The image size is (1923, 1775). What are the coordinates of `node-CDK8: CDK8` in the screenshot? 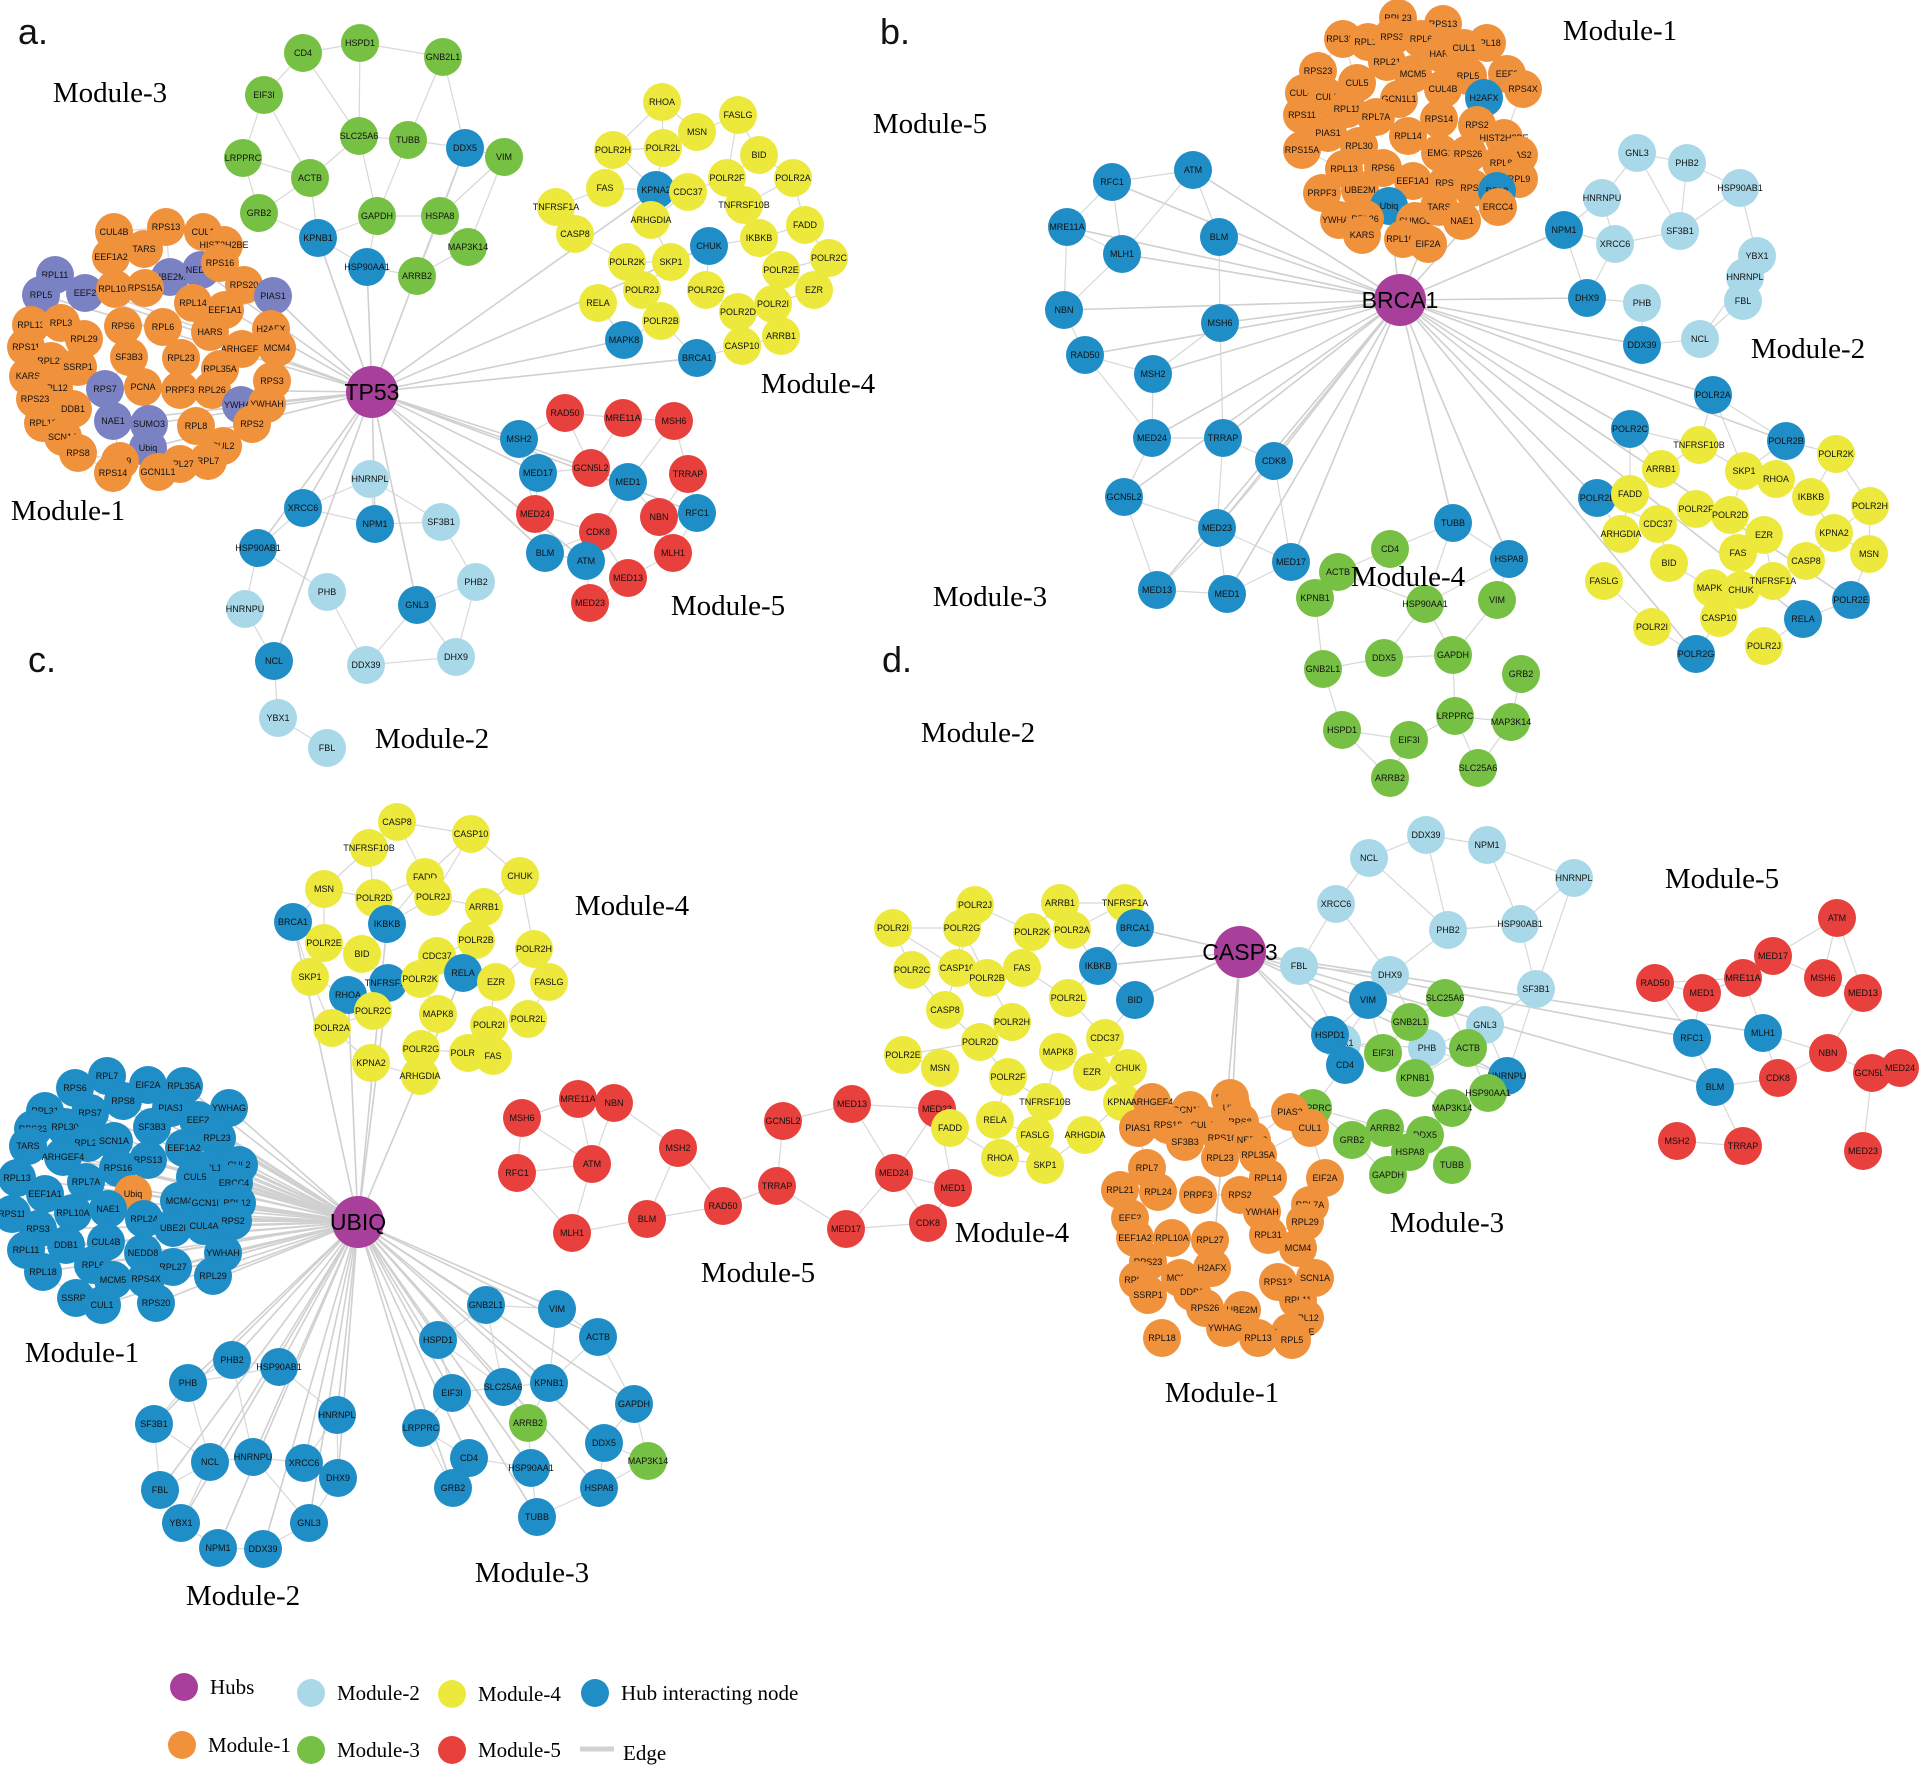 It's located at (928, 1223).